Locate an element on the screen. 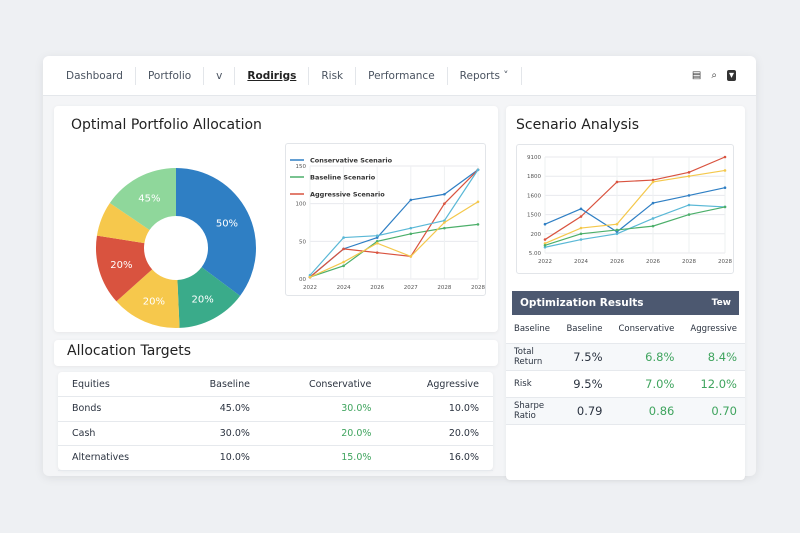  table-cell: 0.79 is located at coordinates (584, 411).